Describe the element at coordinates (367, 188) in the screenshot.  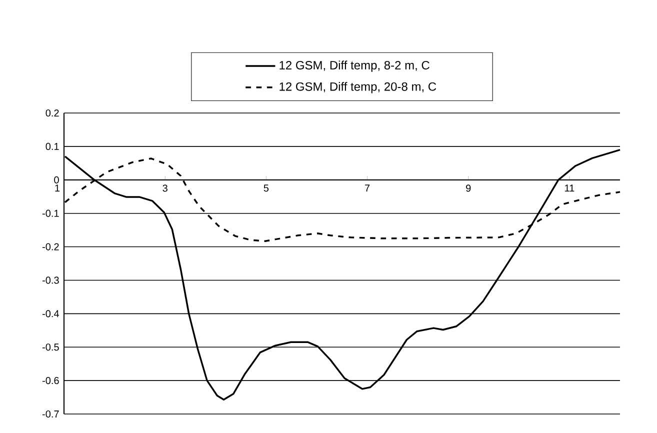
I see `x-tick-label: 7` at that location.